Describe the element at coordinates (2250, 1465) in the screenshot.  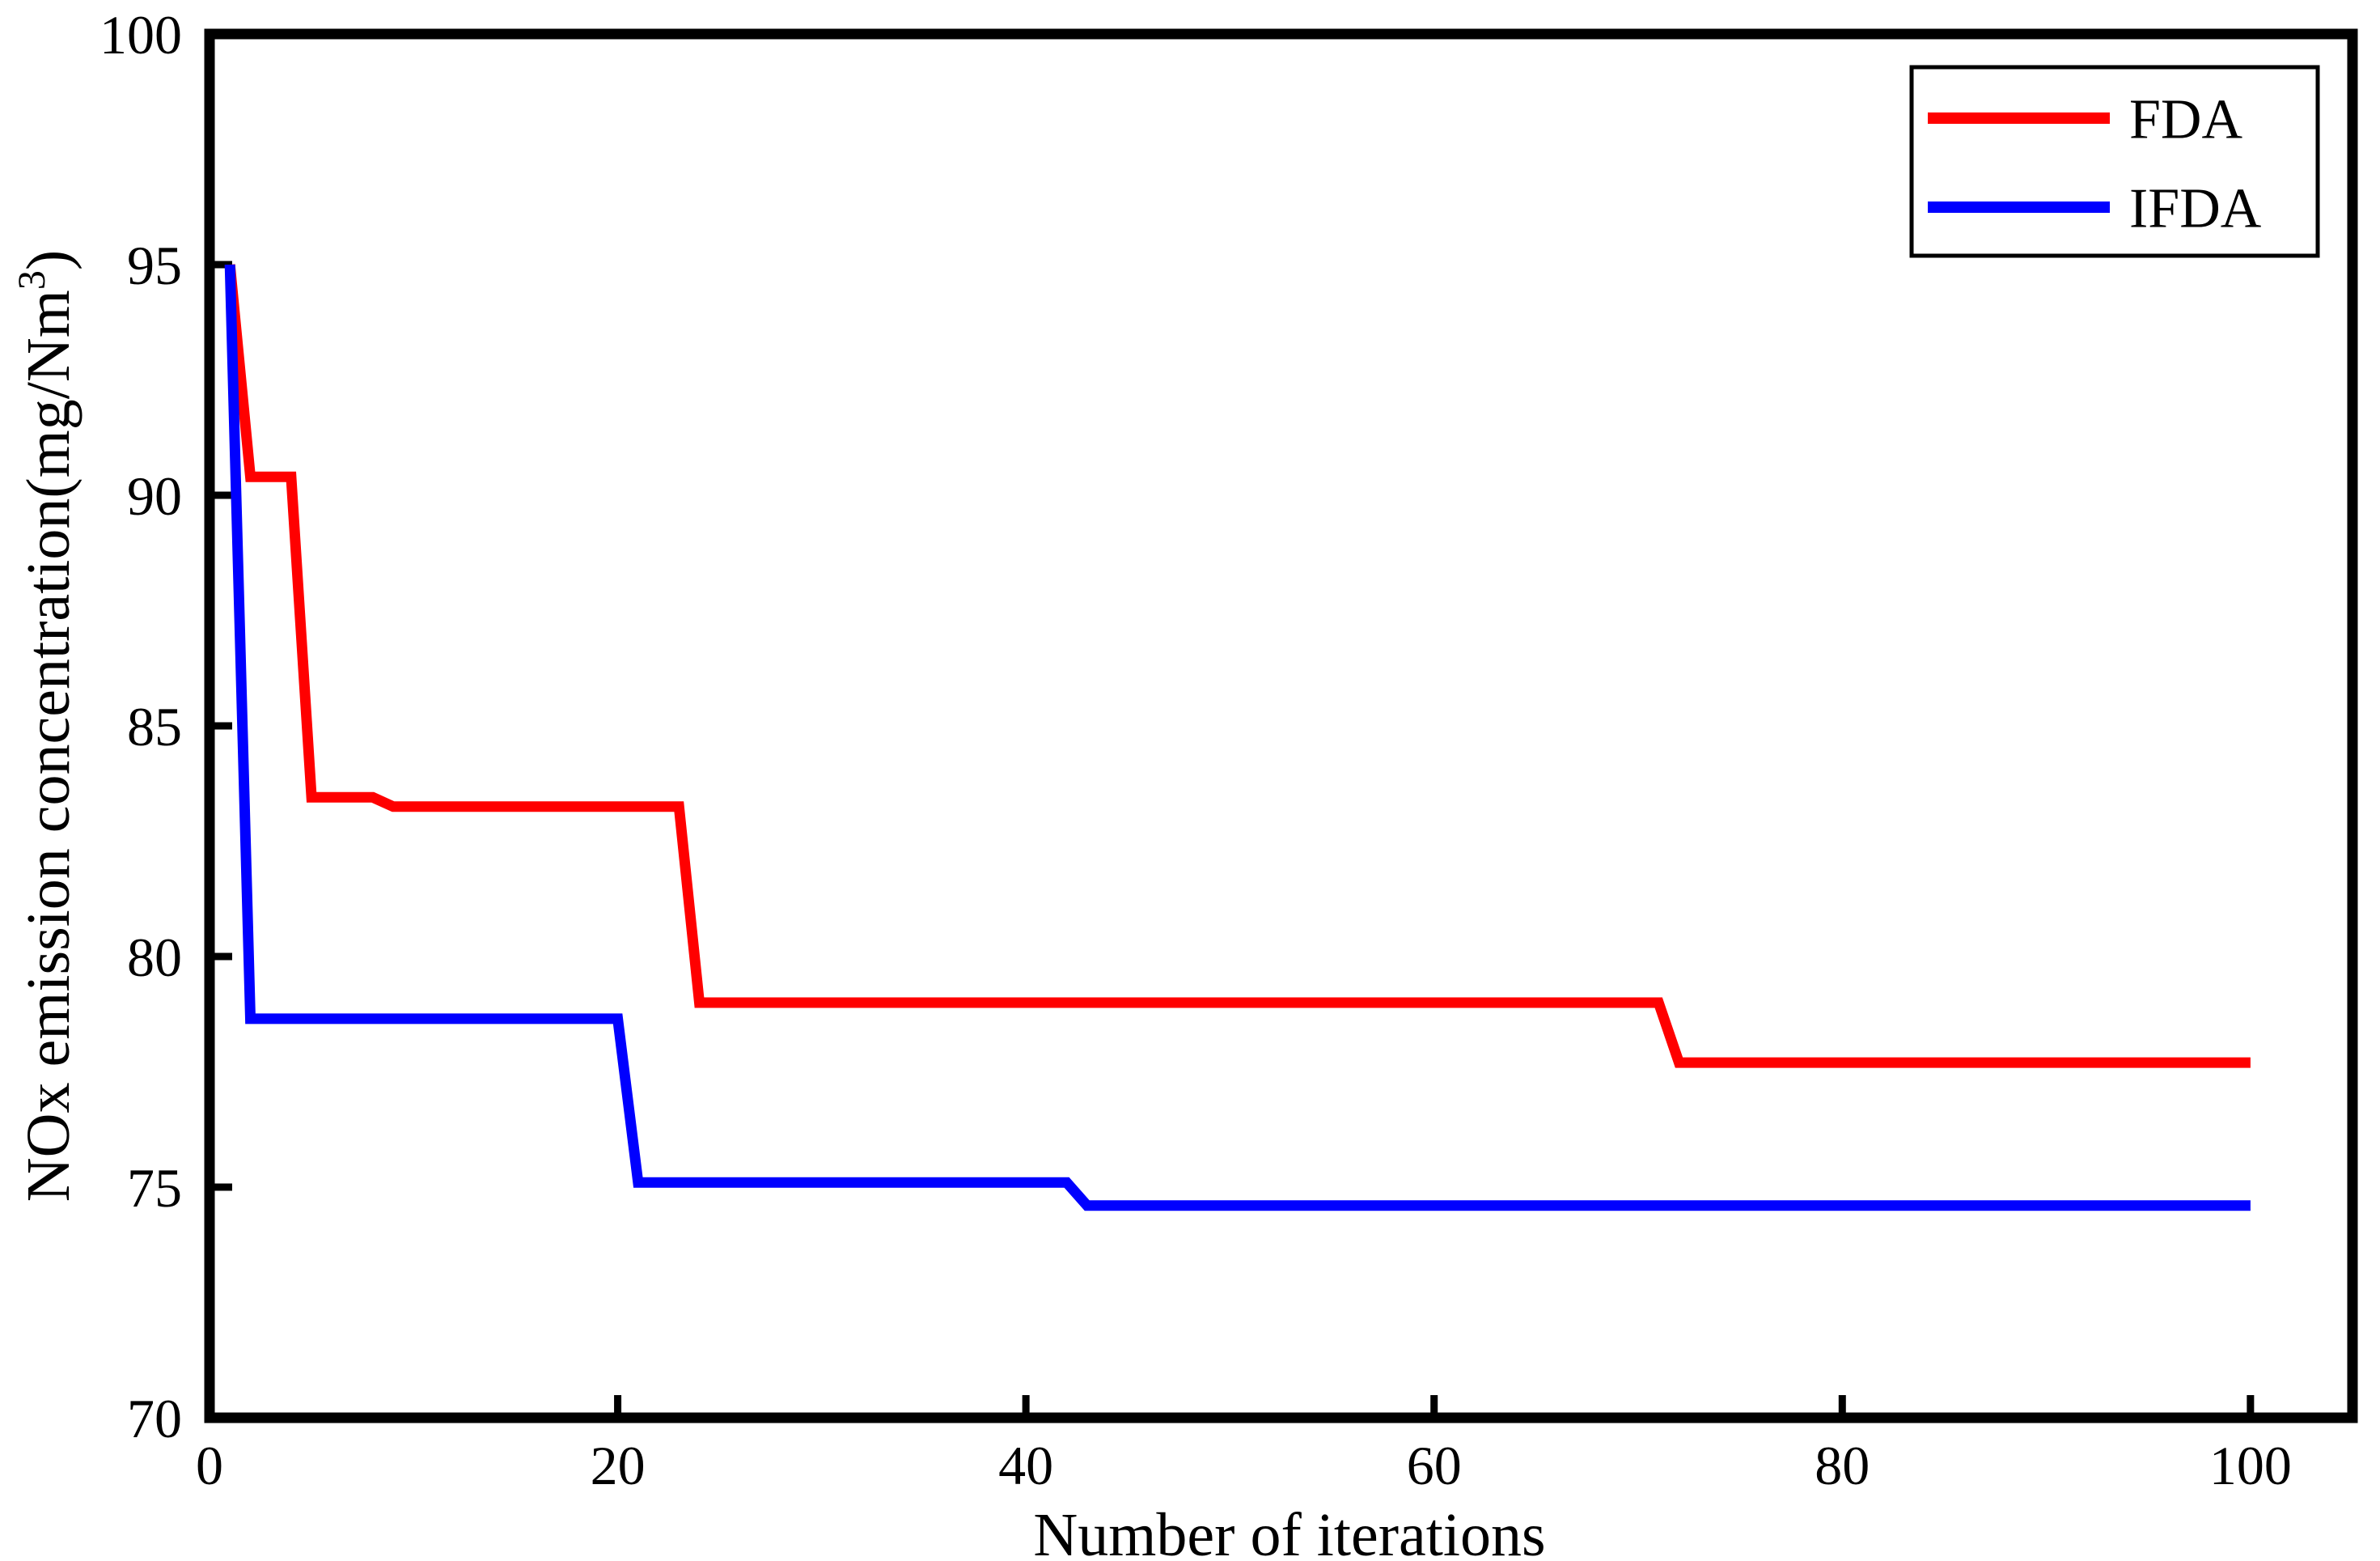
I see `x-tick-label-100: 100` at that location.